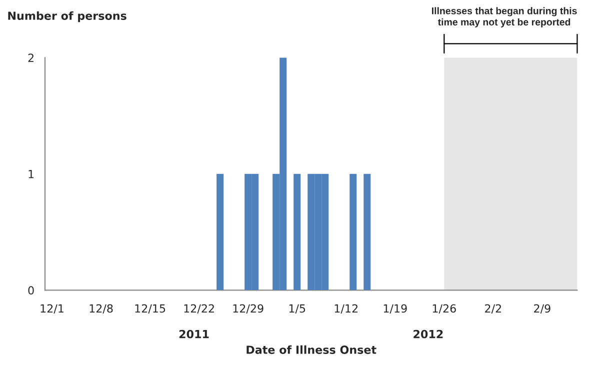 The height and width of the screenshot is (372, 600). What do you see at coordinates (346, 309) in the screenshot?
I see `x-tick-label: 1/12` at bounding box center [346, 309].